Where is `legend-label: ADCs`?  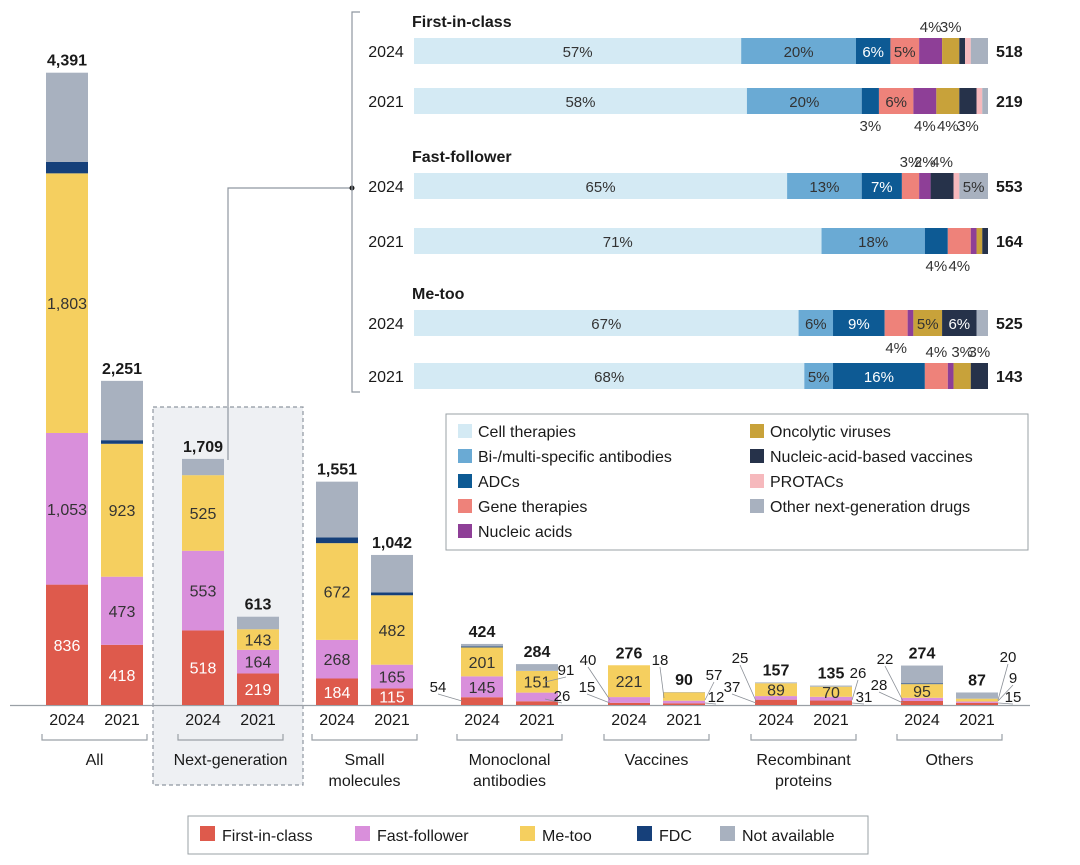
legend-label: ADCs is located at coordinates (499, 482).